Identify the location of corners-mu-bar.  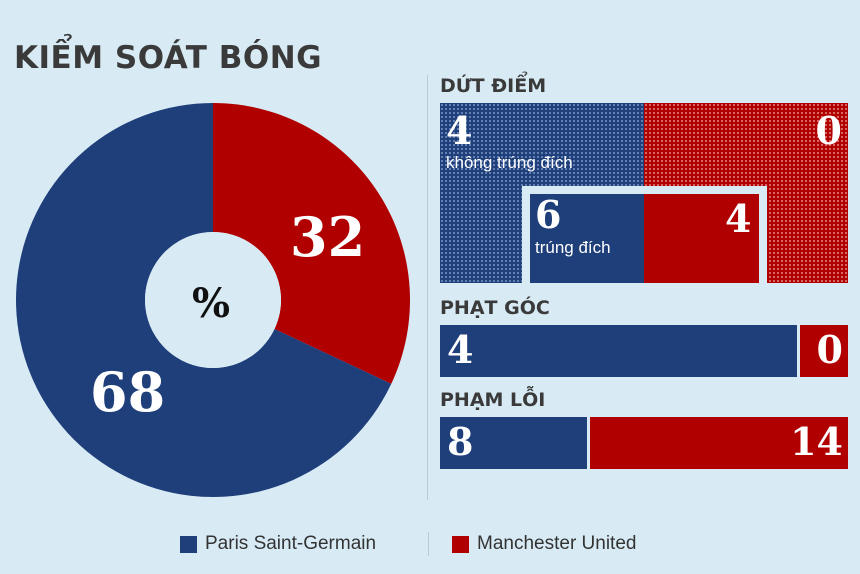
(824, 351).